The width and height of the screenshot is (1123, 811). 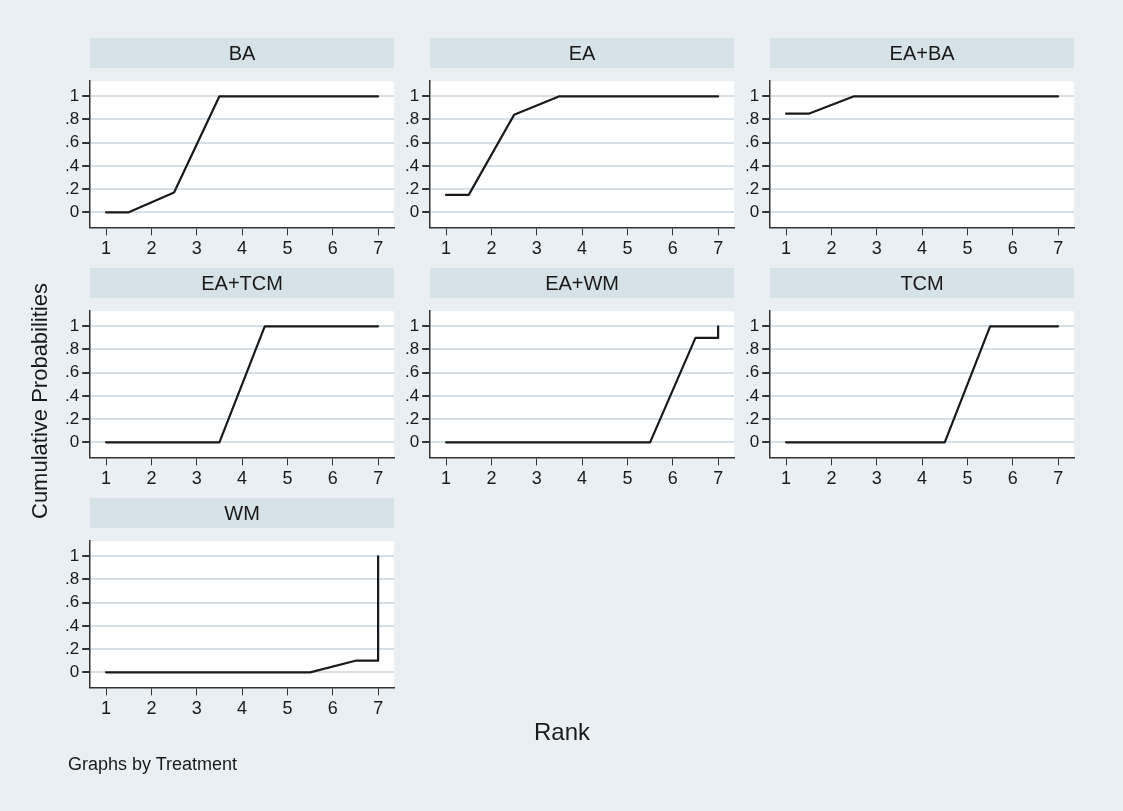 I want to click on text: Graphs by Treatment, so click(x=153, y=764).